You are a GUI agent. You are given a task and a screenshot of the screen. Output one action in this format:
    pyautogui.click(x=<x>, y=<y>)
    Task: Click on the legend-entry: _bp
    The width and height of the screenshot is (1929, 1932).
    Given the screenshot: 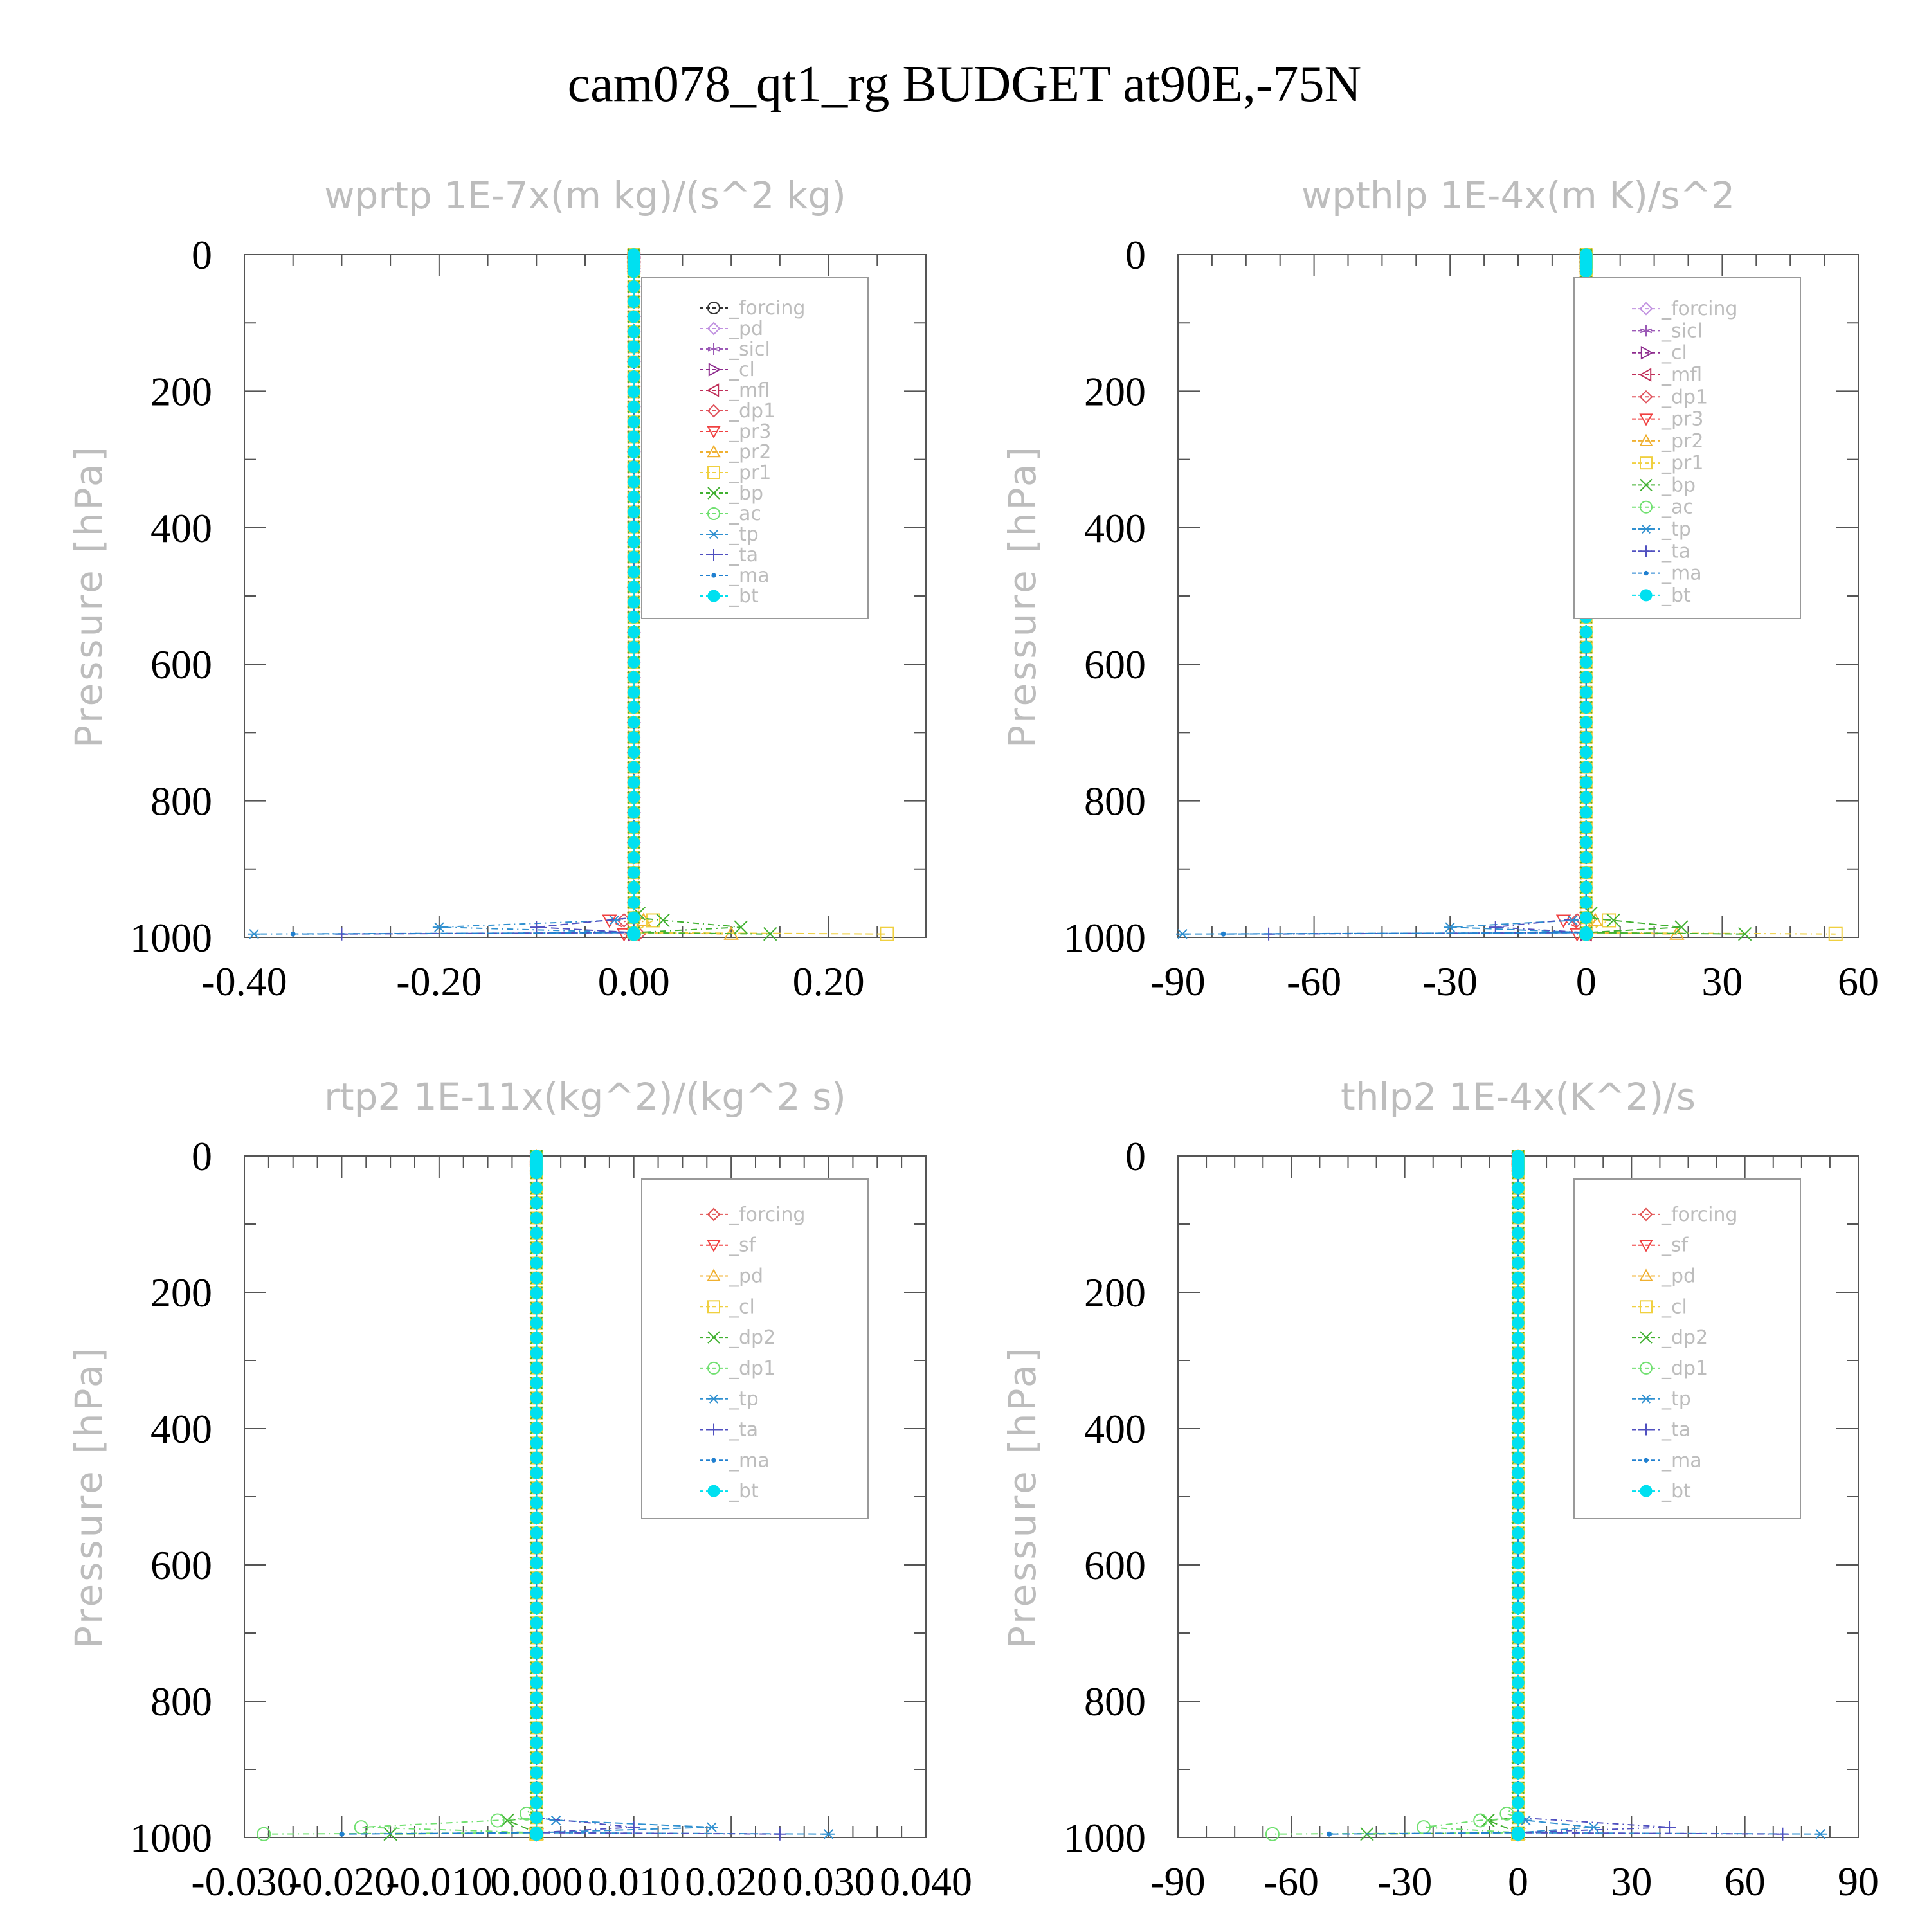 What is the action you would take?
    pyautogui.click(x=1678, y=485)
    